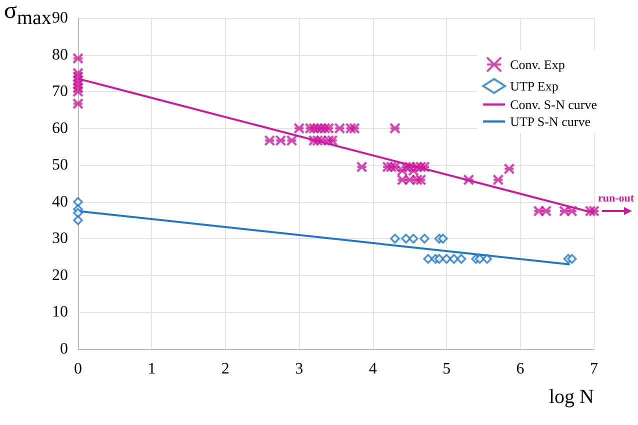 The height and width of the screenshot is (425, 638). What do you see at coordinates (60, 165) in the screenshot?
I see `y-tick-label: 50` at bounding box center [60, 165].